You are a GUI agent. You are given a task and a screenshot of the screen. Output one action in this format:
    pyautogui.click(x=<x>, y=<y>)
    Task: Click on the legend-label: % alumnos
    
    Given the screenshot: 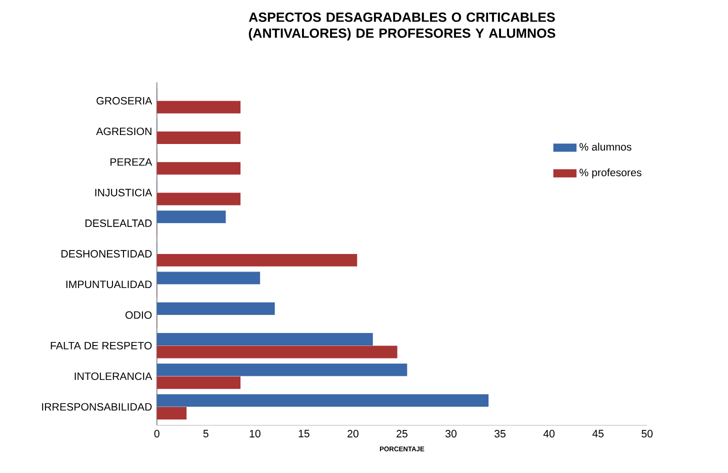 What is the action you would take?
    pyautogui.click(x=606, y=146)
    